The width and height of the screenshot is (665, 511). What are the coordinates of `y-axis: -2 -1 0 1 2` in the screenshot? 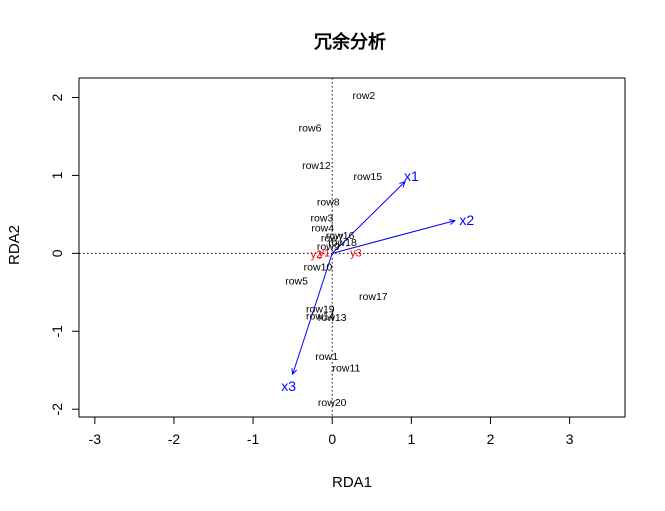 It's located at (64, 254).